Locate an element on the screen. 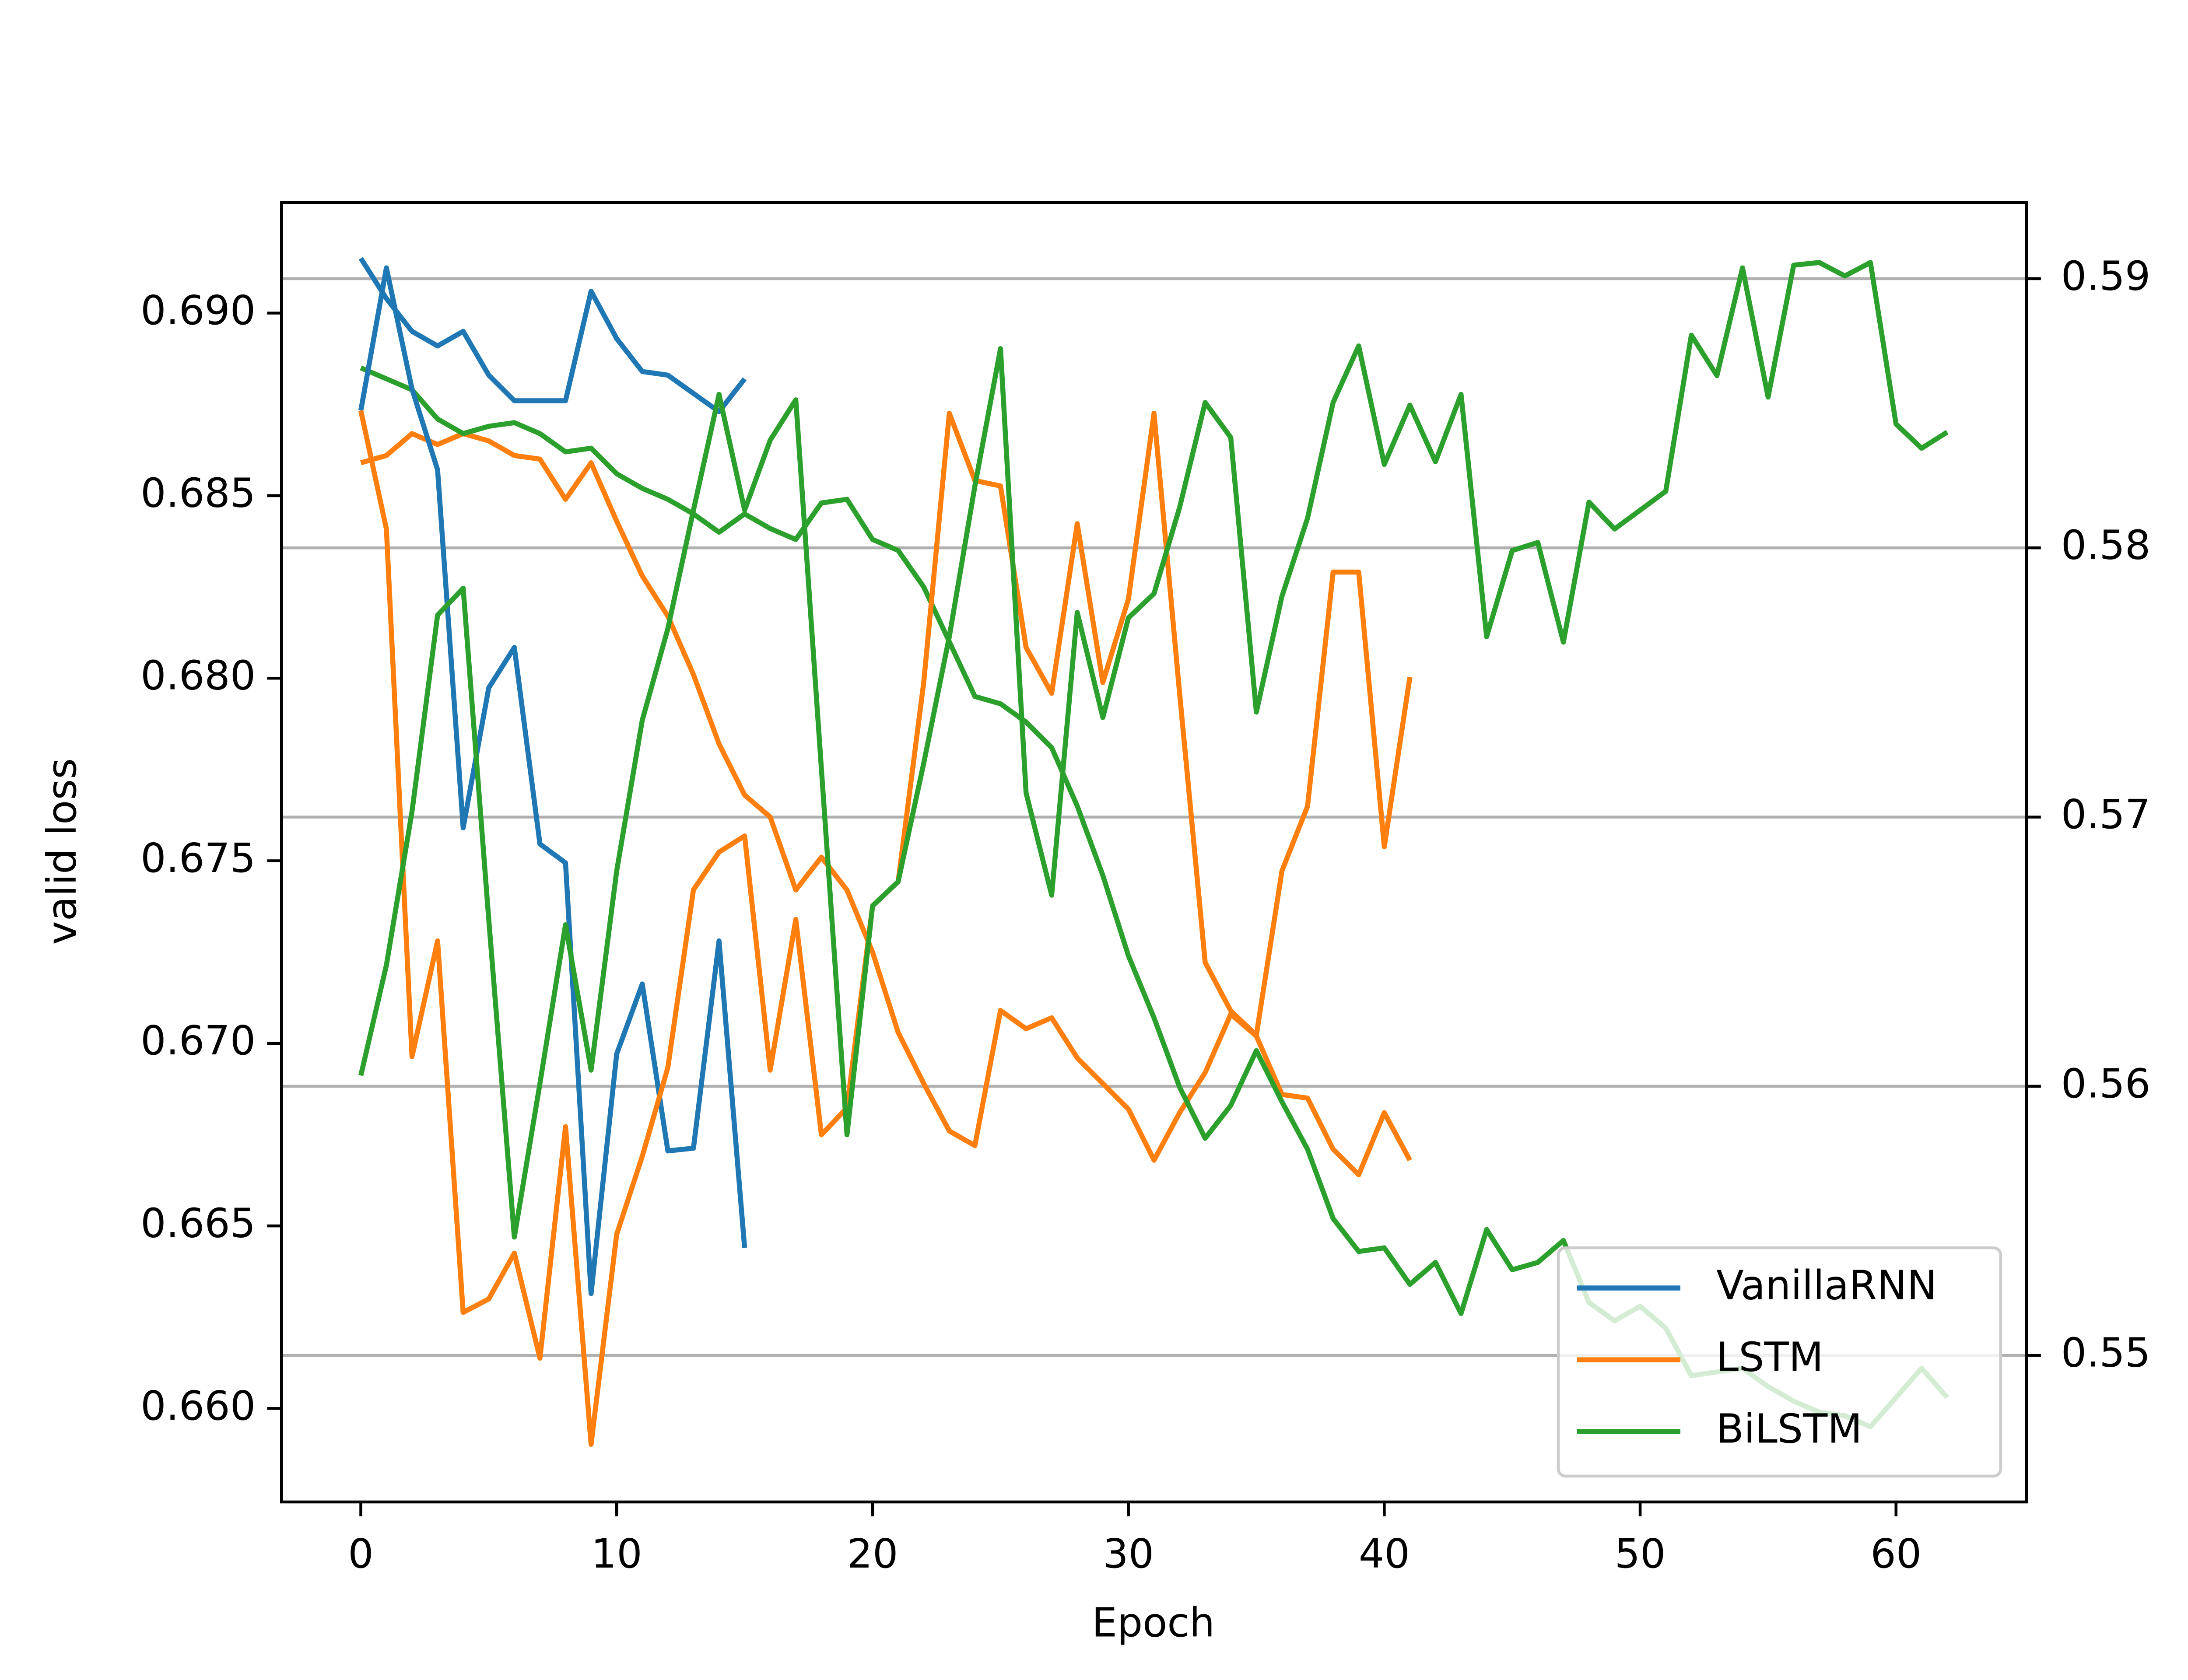 Image resolution: width=2188 pixels, height=1680 pixels. y-axis-label: valid loss is located at coordinates (62, 851).